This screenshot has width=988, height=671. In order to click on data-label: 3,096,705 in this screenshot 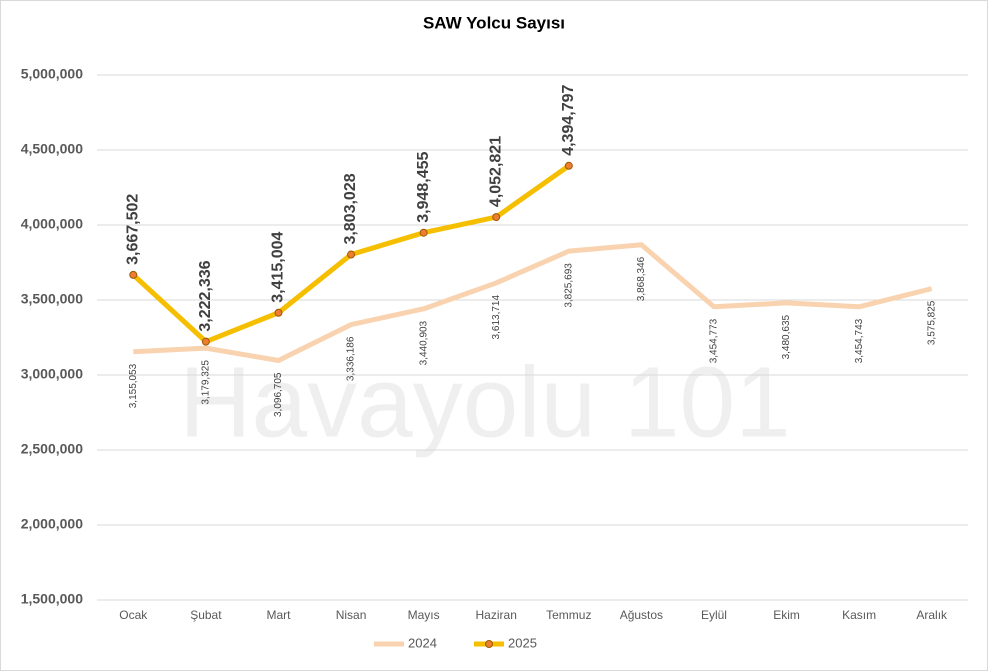, I will do `click(278, 394)`.